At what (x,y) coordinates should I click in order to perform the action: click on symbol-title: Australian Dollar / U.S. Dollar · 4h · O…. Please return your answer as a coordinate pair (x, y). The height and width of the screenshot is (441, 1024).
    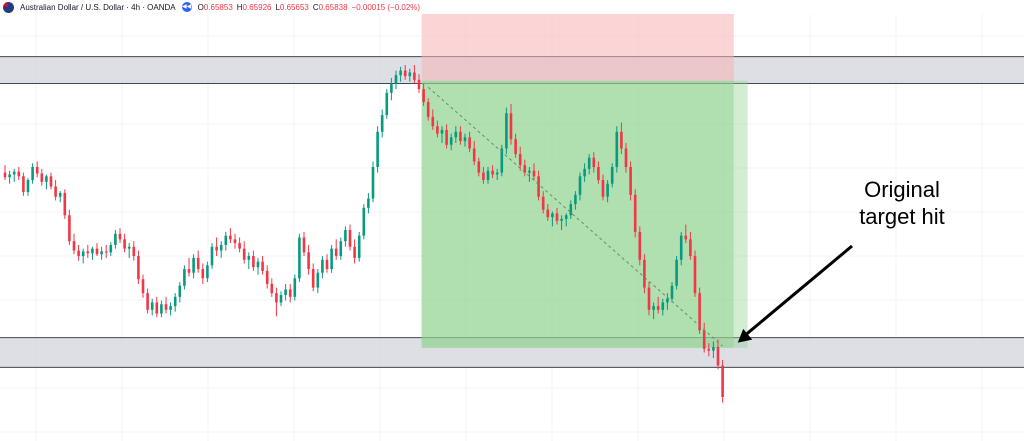
    Looking at the image, I should click on (98, 7).